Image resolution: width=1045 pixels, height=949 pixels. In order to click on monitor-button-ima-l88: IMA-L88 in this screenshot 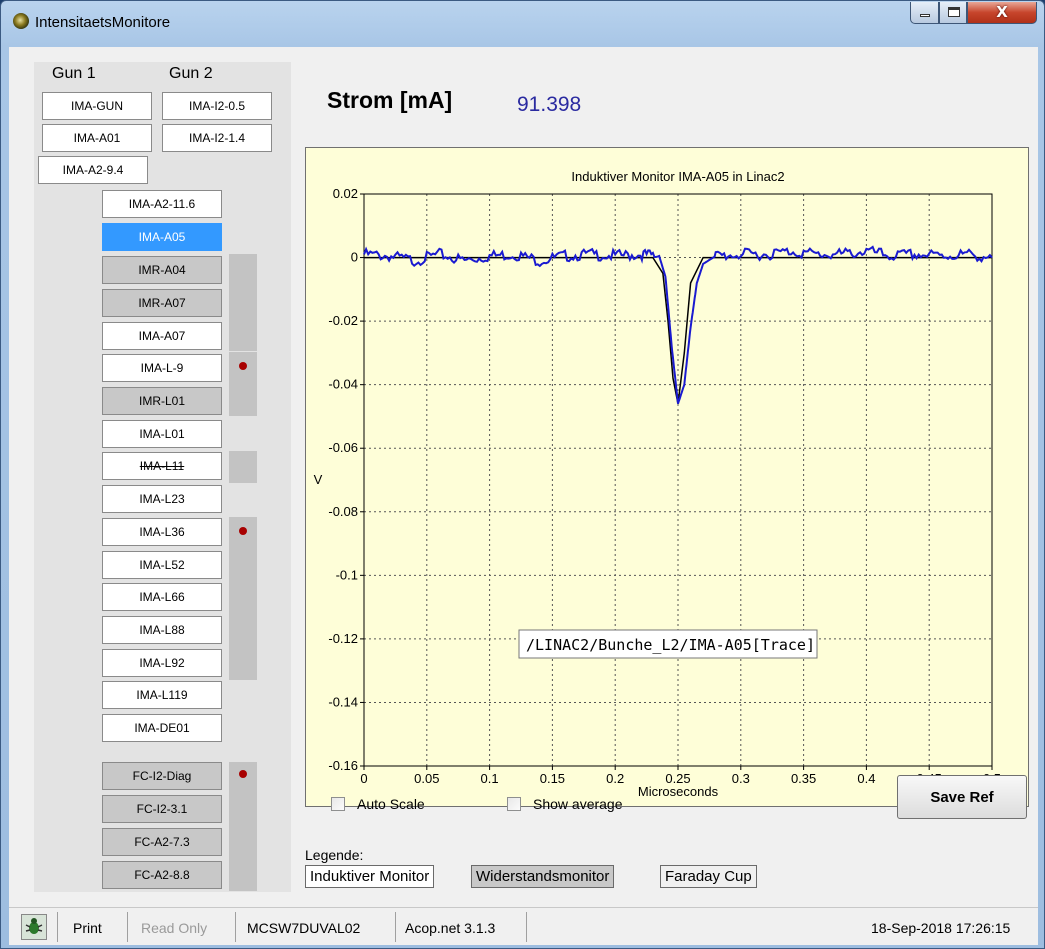, I will do `click(162, 630)`.